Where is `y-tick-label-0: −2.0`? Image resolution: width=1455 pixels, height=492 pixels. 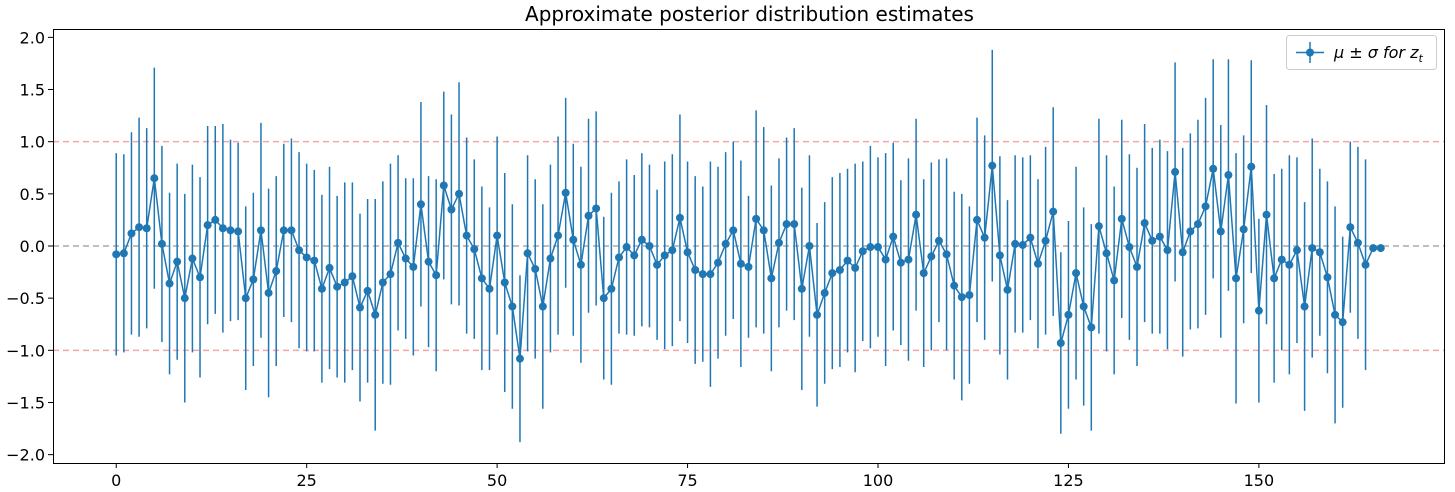
y-tick-label-0: −2.0 is located at coordinates (25, 455).